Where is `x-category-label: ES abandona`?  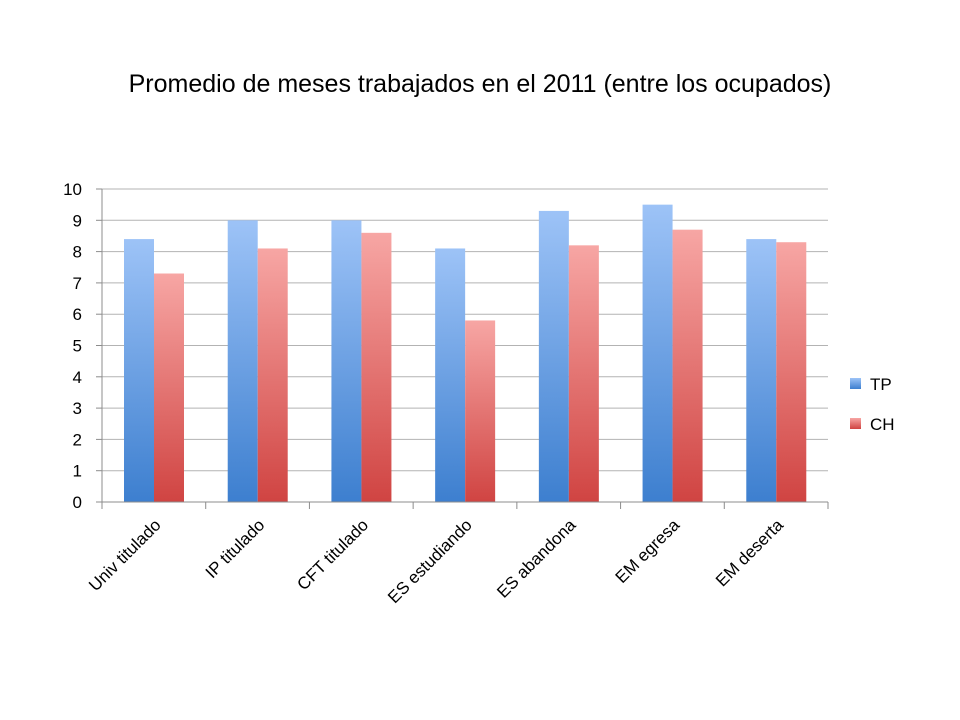
x-category-label: ES abandona is located at coordinates (536, 558).